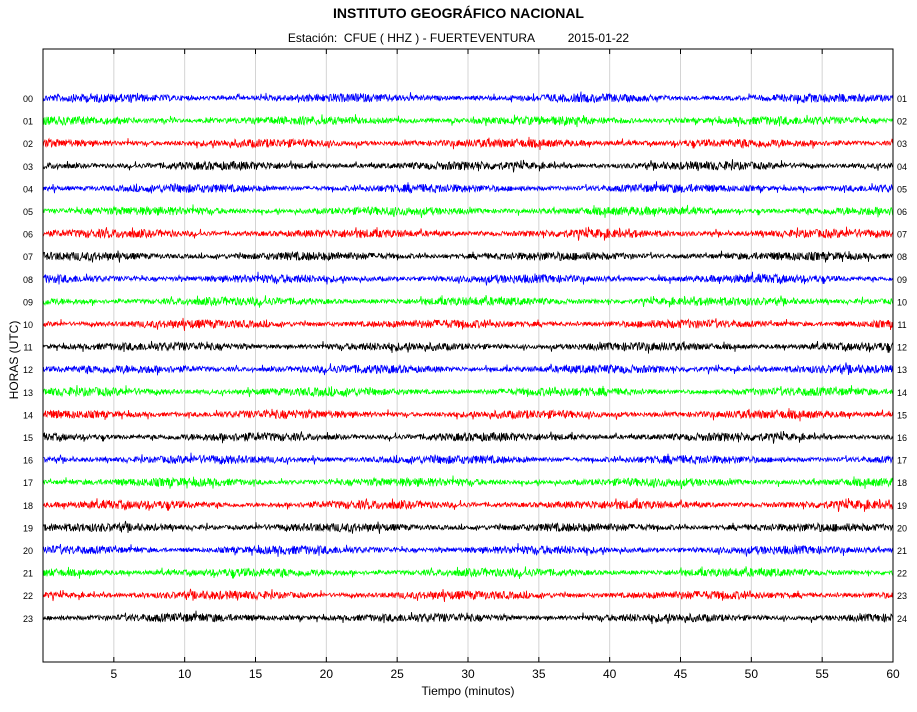 The width and height of the screenshot is (917, 712). I want to click on left-hour-label: 00, so click(28, 99).